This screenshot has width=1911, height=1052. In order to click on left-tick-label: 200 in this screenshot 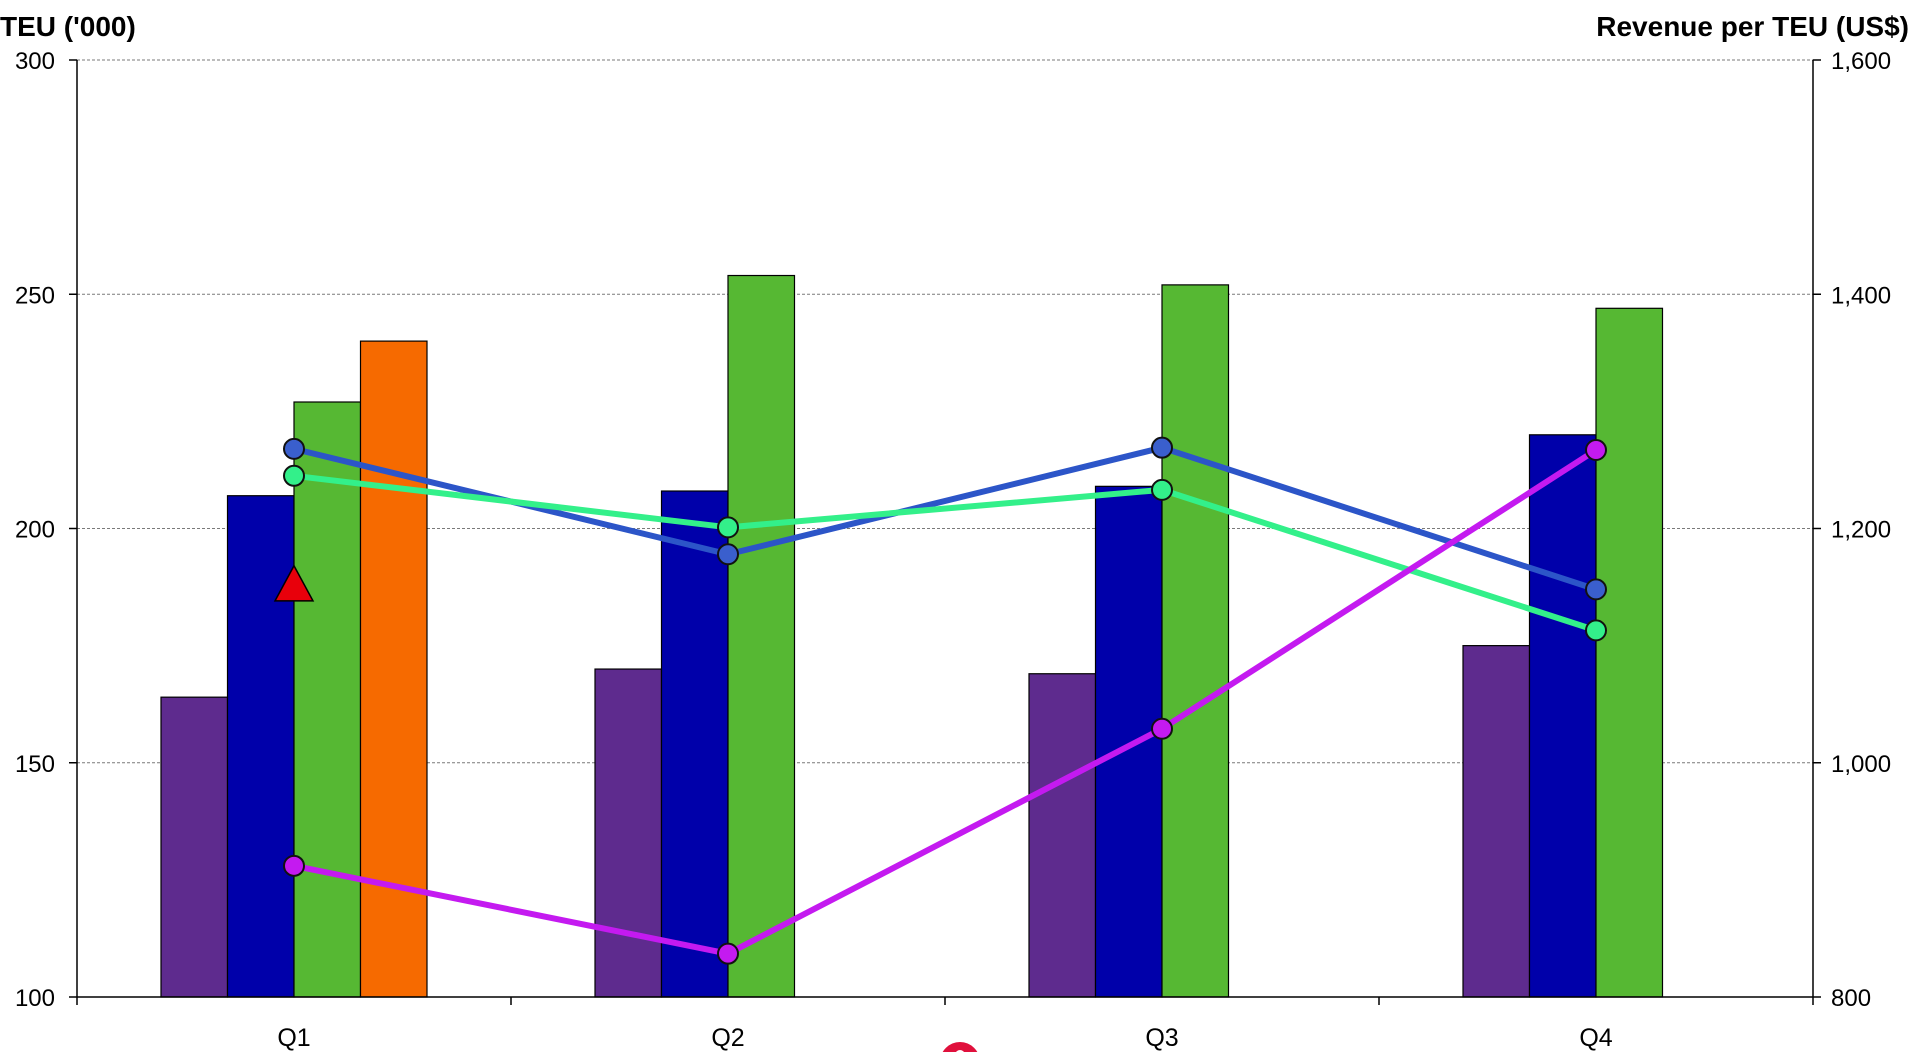, I will do `click(35, 530)`.